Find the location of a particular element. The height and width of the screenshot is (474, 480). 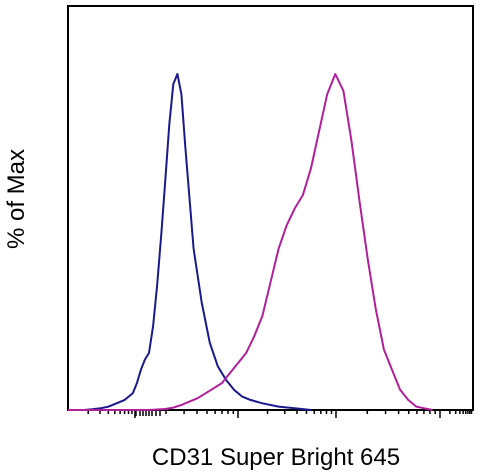

x-axis-label: CD31 Super Bright 645 is located at coordinates (276, 457).